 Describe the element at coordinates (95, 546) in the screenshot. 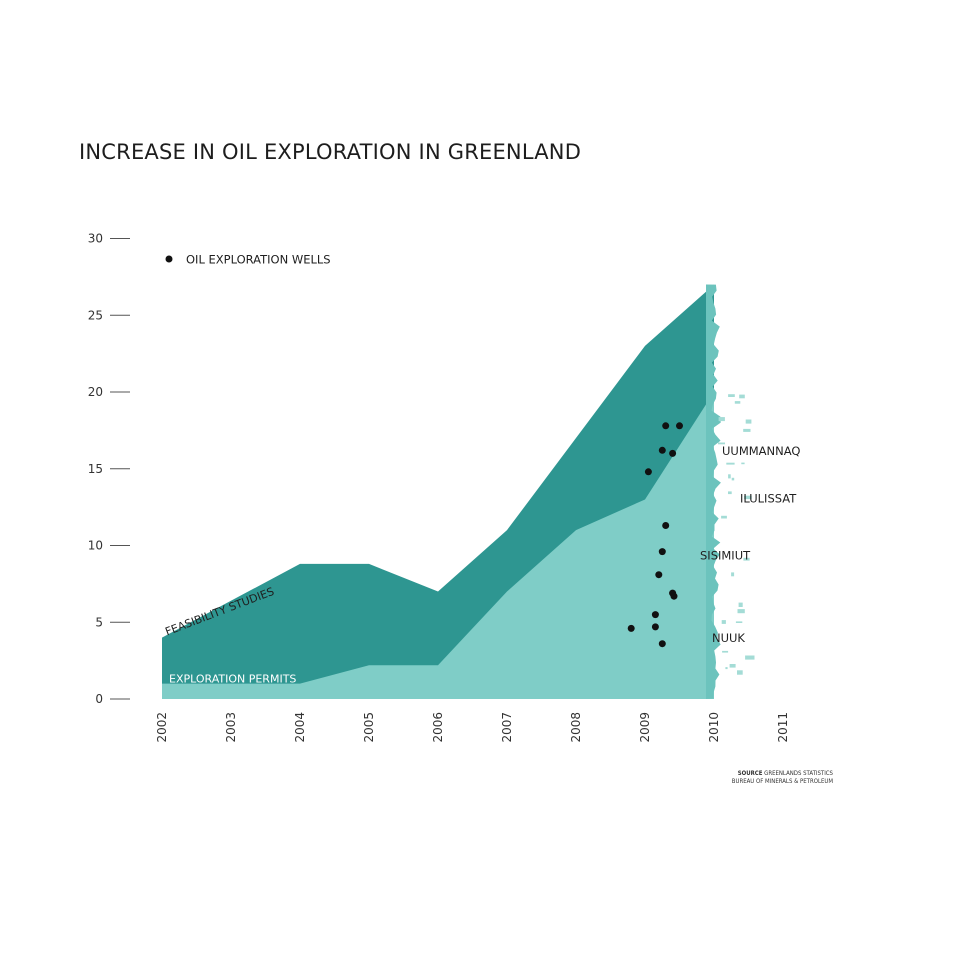

I see `y-tick-label: 10` at that location.